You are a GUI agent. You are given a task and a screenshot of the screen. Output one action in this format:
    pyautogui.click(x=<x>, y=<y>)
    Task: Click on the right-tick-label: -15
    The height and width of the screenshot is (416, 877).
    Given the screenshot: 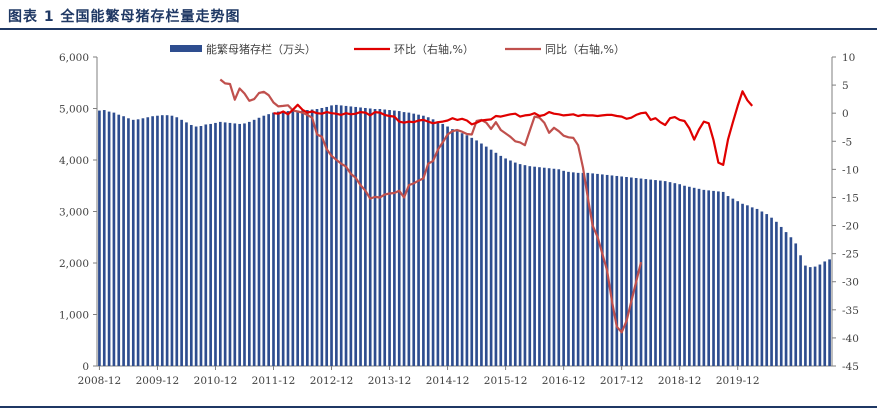 What is the action you would take?
    pyautogui.click(x=850, y=198)
    